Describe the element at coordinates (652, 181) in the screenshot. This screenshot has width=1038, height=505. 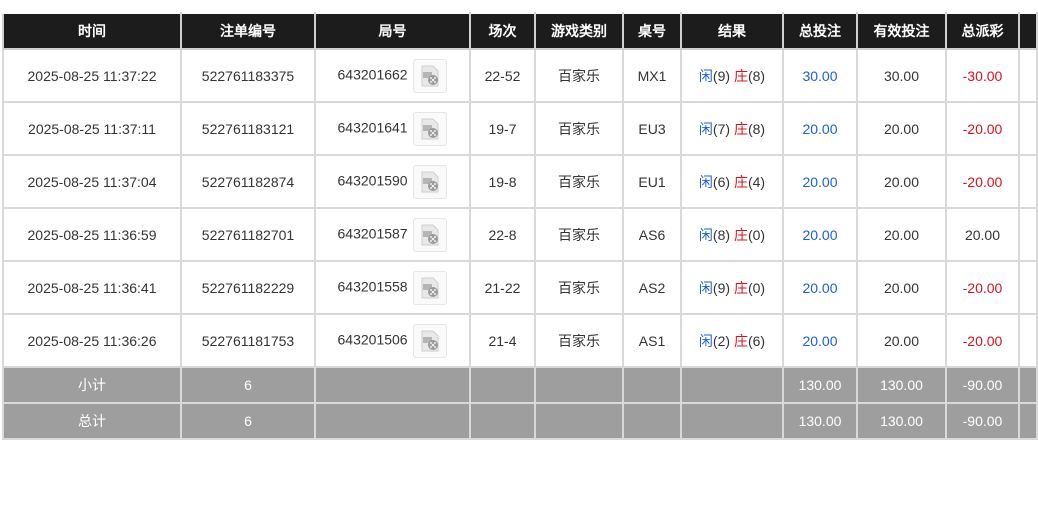
I see `table-no-cell: EU1` at that location.